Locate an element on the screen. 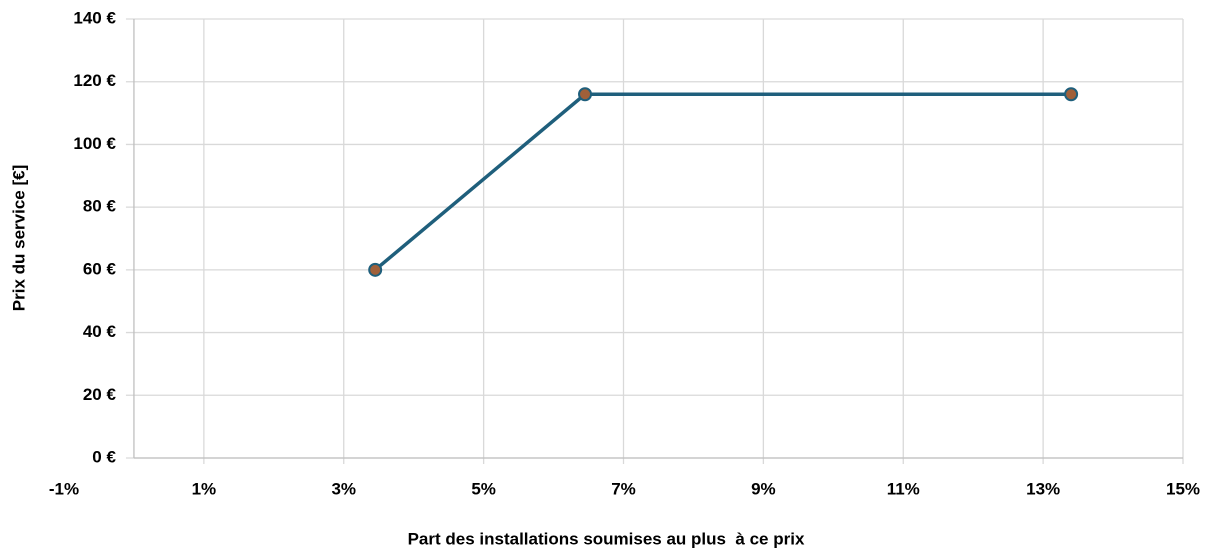 This screenshot has width=1219, height=556. y-tick-label: 40 € is located at coordinates (100, 331).